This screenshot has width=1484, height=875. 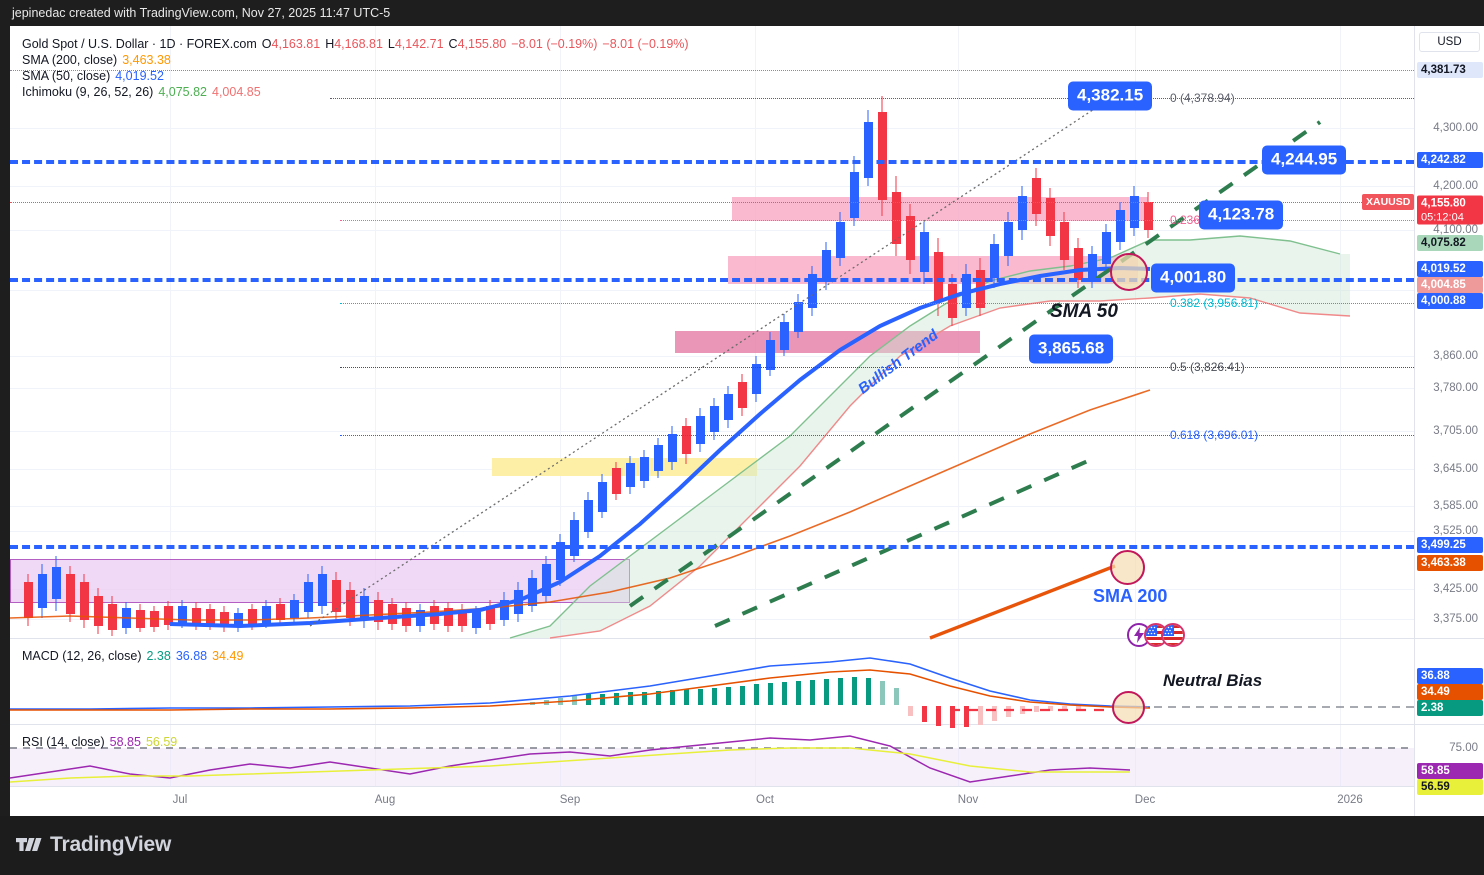 I want to click on macd-hist-label: 2.38, so click(x=1450, y=708).